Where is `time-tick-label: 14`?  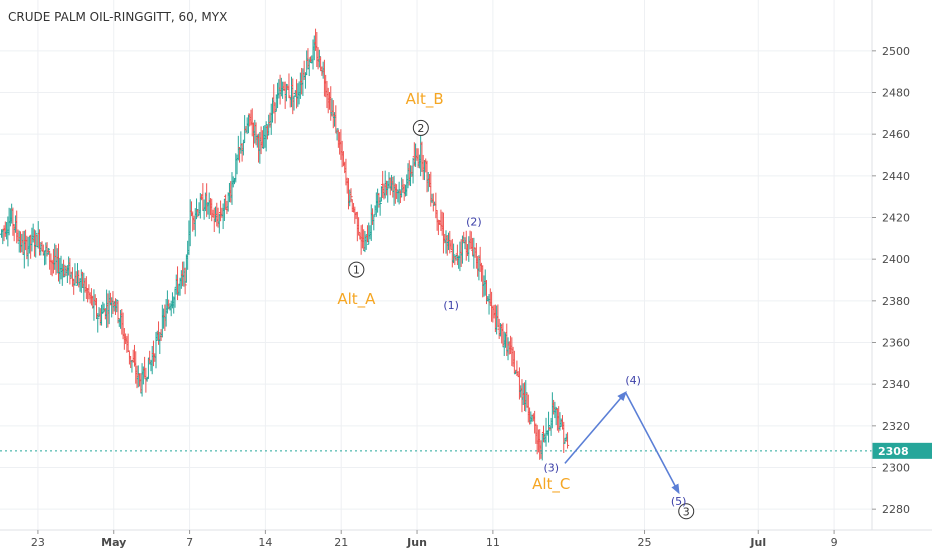 time-tick-label: 14 is located at coordinates (265, 542).